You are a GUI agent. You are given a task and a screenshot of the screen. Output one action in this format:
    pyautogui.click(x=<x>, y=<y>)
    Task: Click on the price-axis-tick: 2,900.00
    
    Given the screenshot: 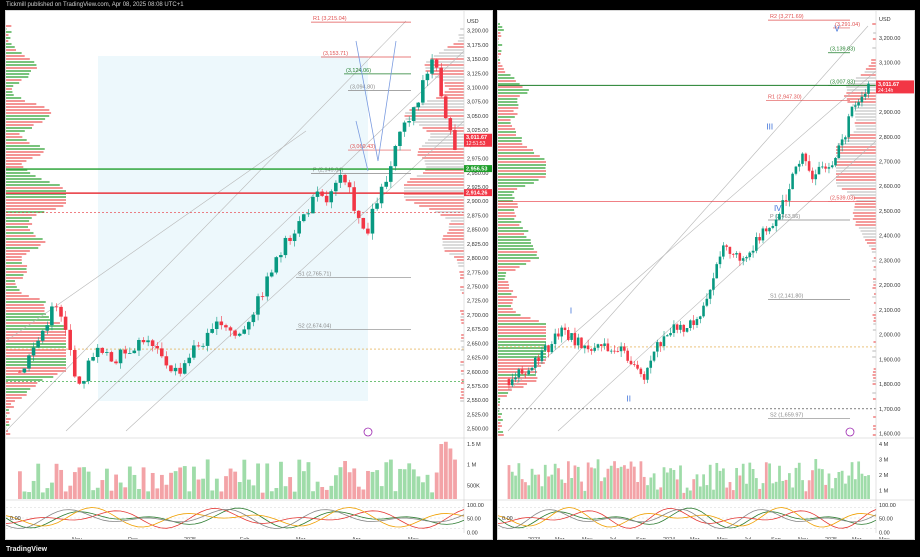 What is the action you would take?
    pyautogui.click(x=889, y=113)
    